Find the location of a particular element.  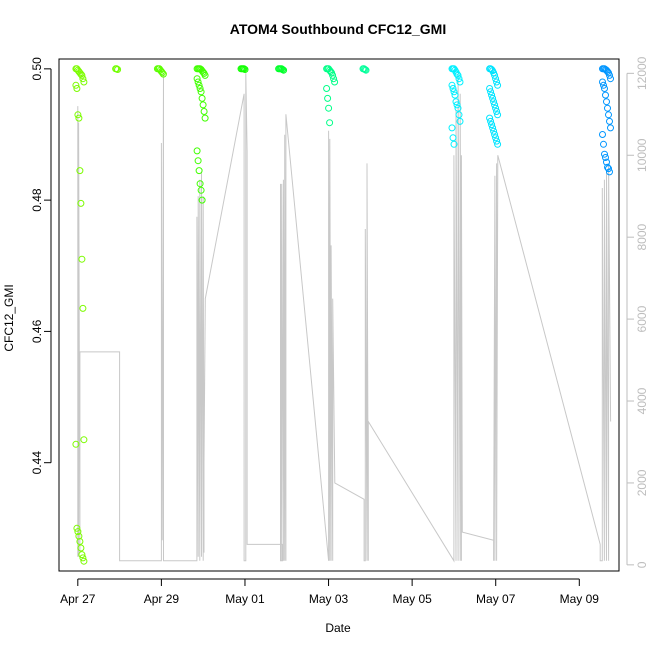

y-tick-label: 0.50 is located at coordinates (37, 69).